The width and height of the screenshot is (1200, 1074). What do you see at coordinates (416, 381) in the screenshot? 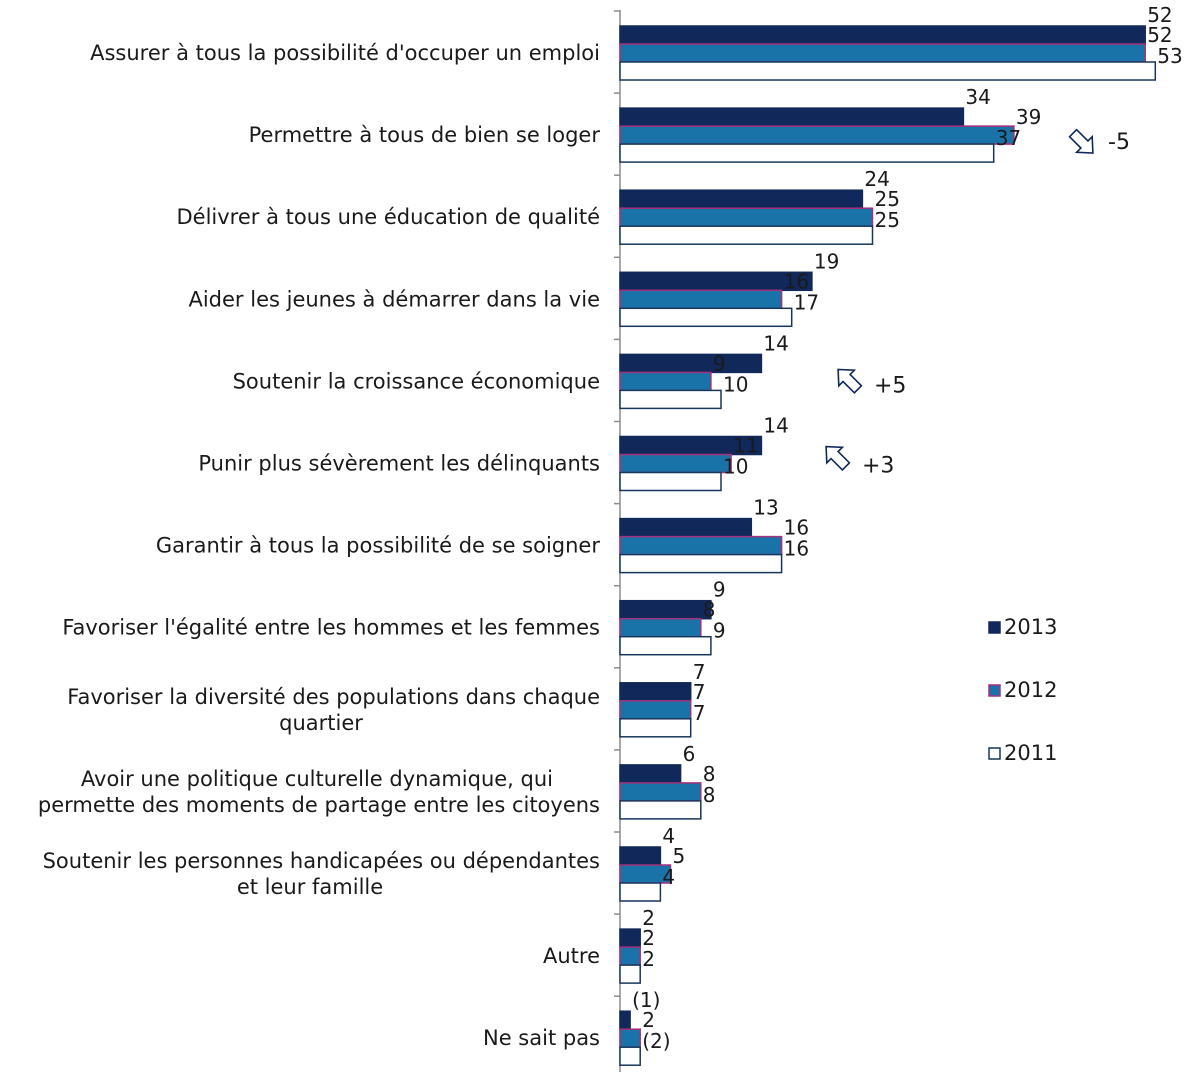
I see `category-label: Soutenir la croissance économique` at bounding box center [416, 381].